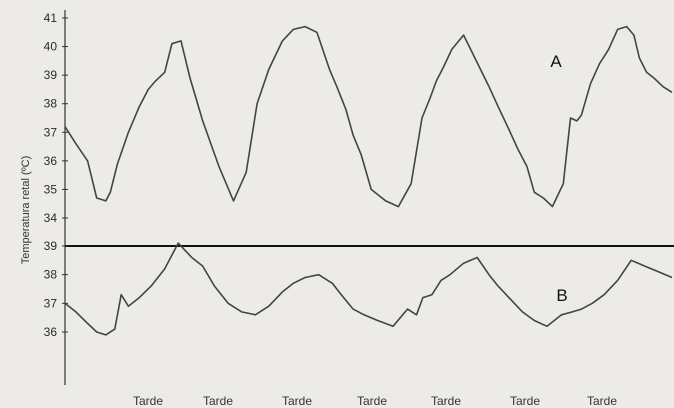 The width and height of the screenshot is (674, 408). Describe the element at coordinates (51, 189) in the screenshot. I see `y-tick-label-a-1: 35` at that location.